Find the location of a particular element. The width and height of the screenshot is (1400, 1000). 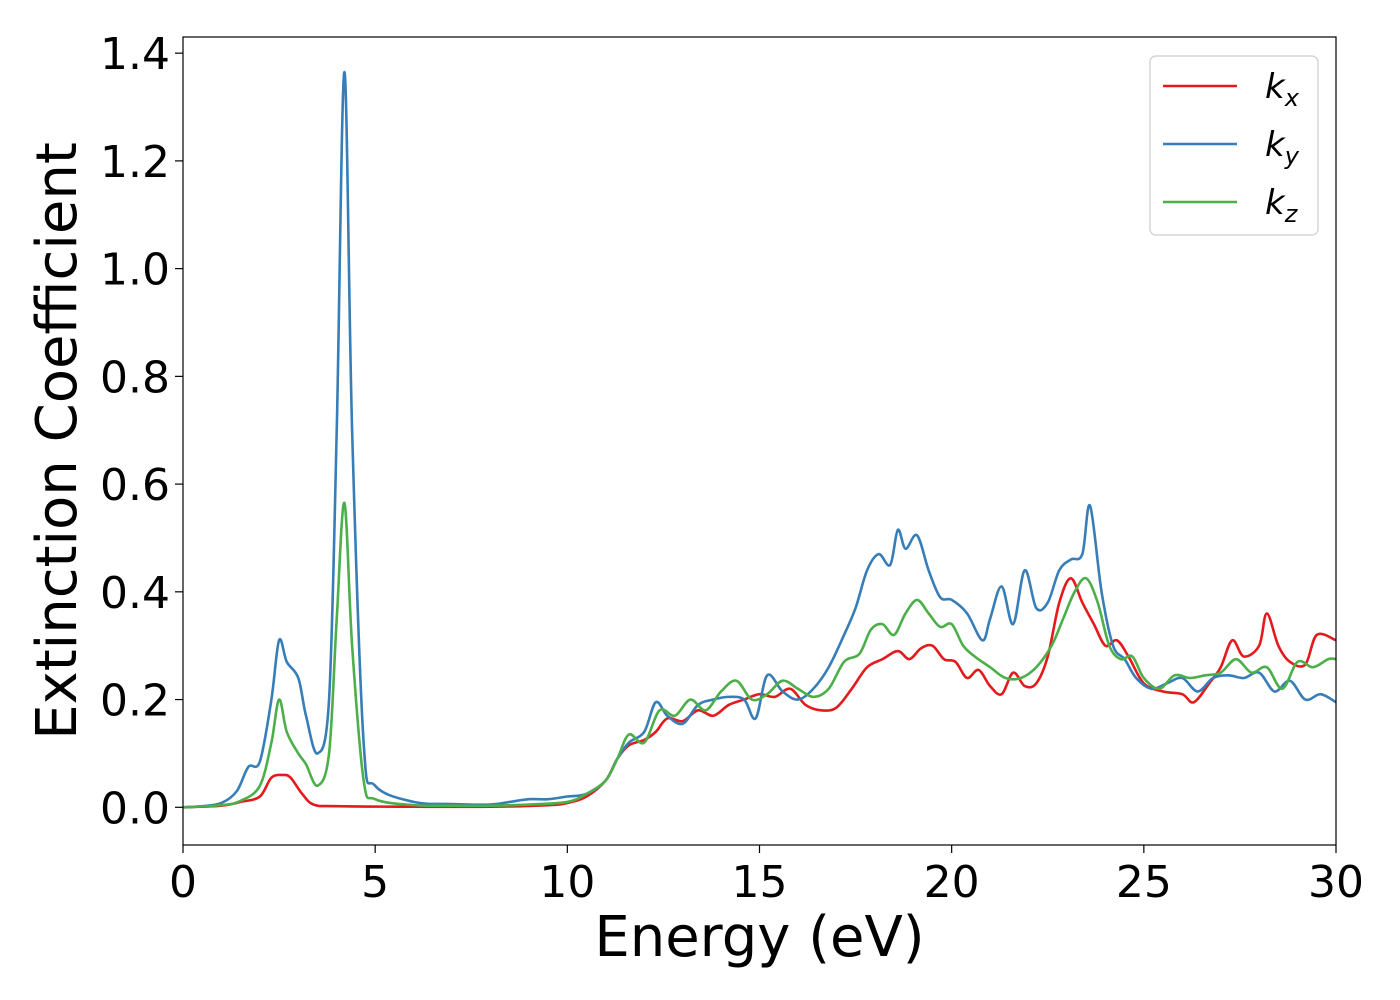

x-axis-title: Energy (eV) is located at coordinates (759, 937).